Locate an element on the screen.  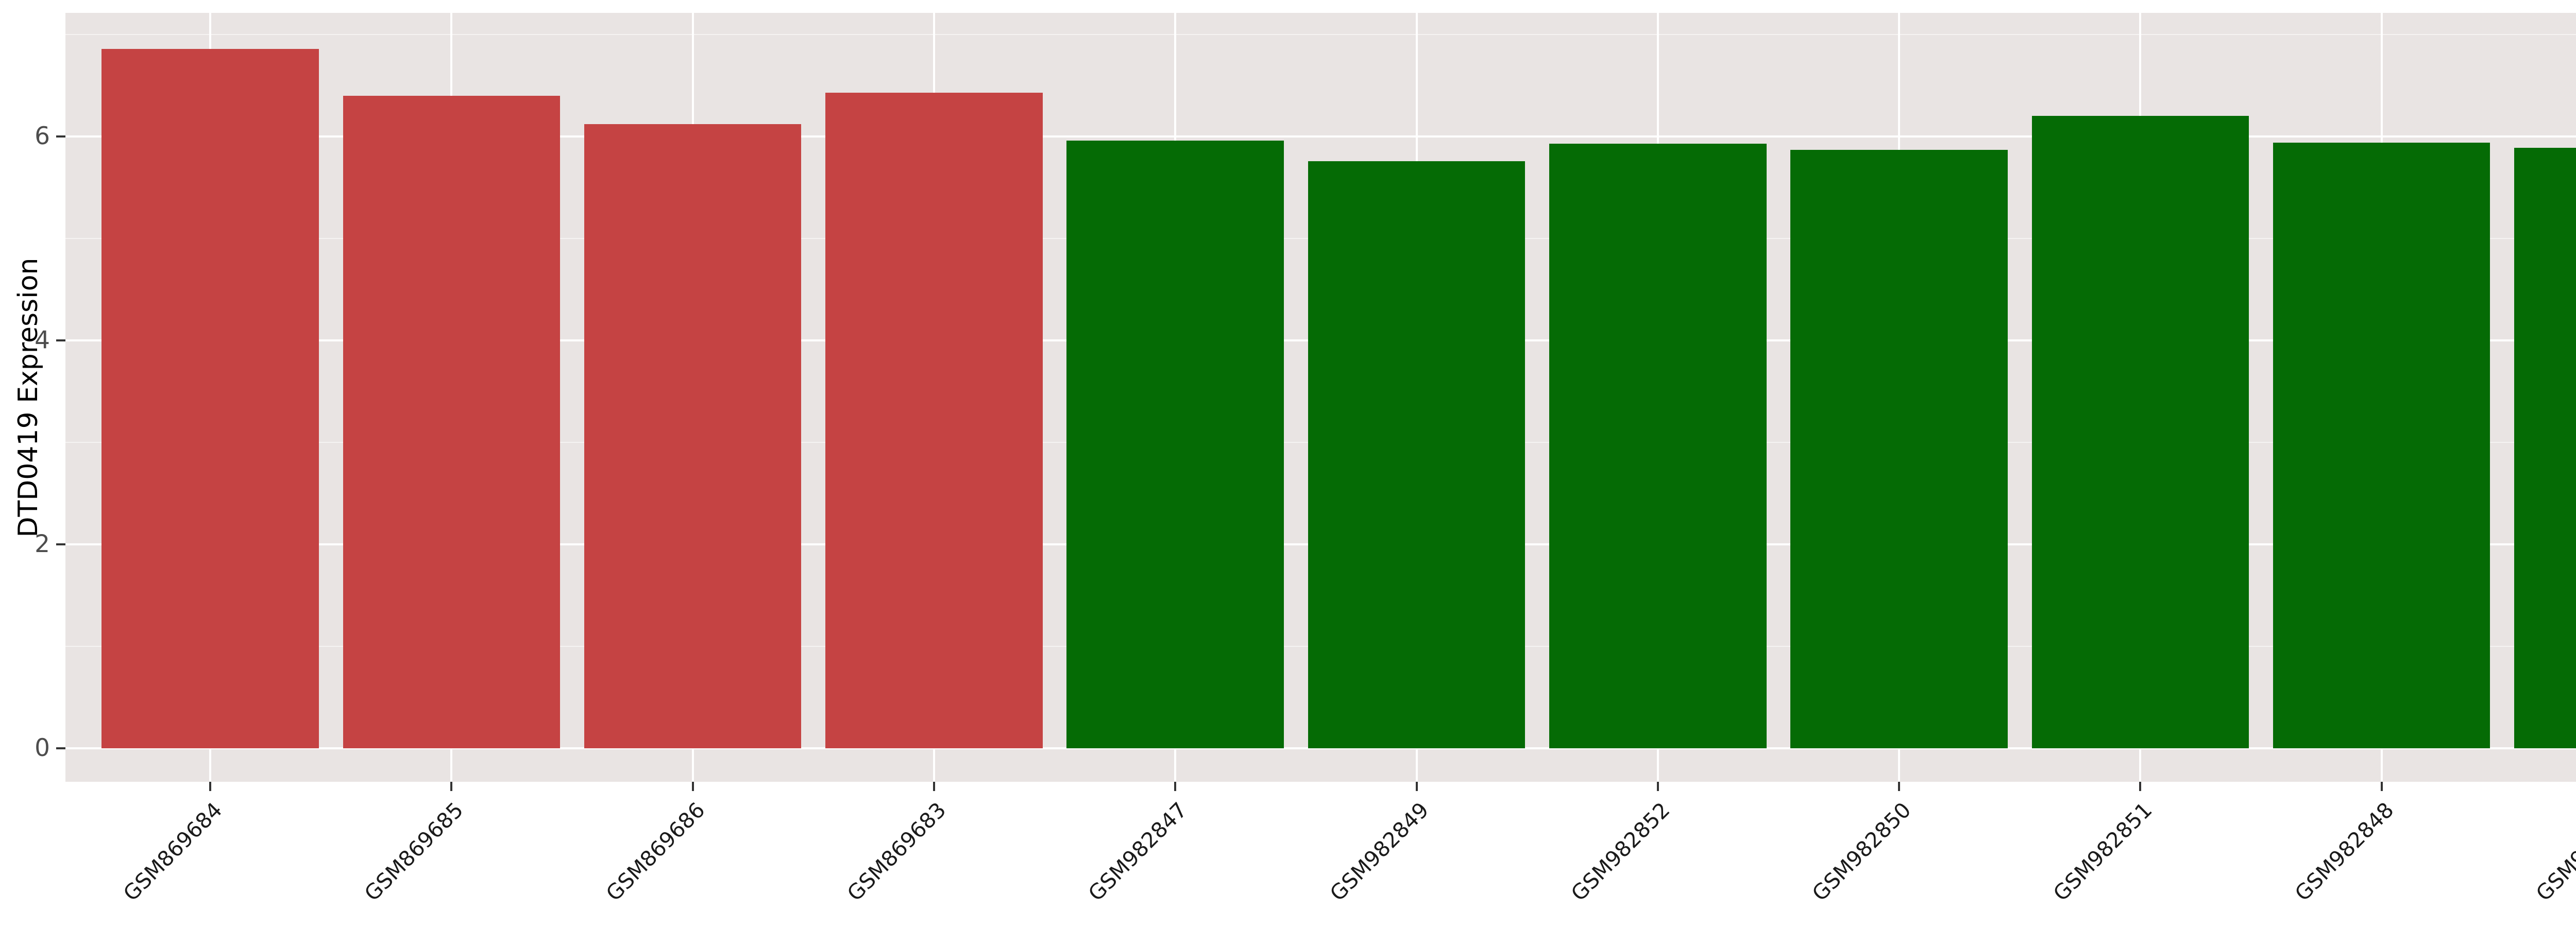
x-tick-label: GSM982848 is located at coordinates (2344, 852).